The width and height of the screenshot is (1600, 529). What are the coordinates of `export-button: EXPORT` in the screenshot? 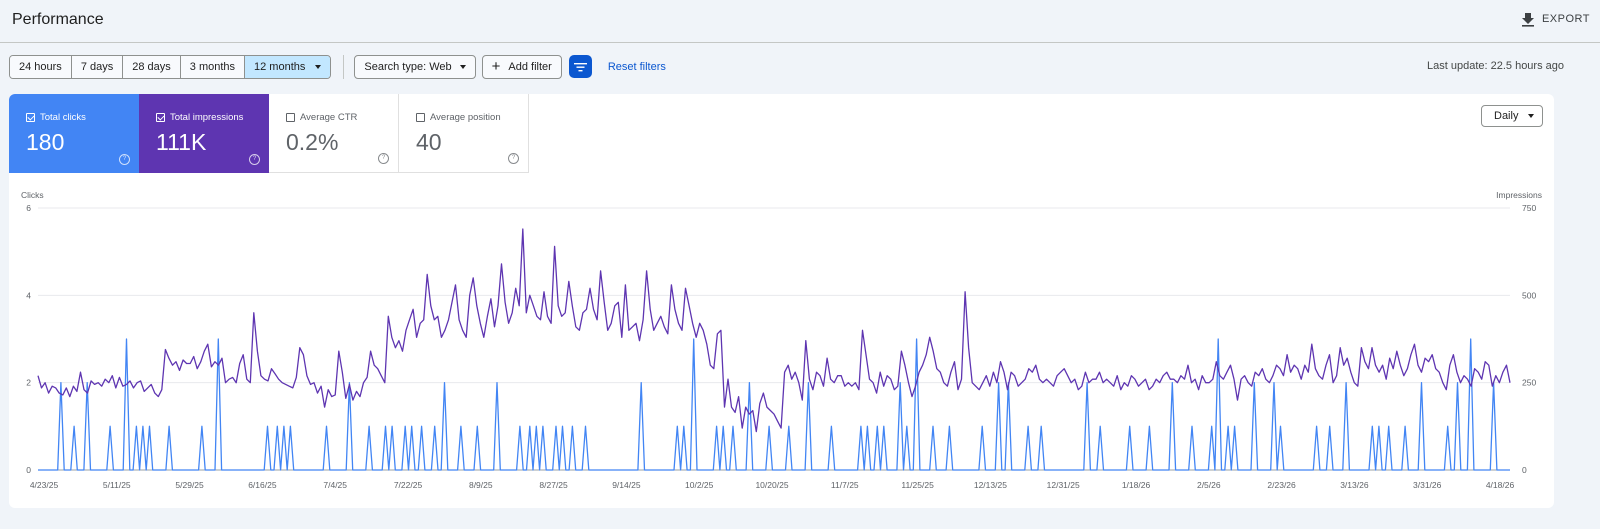 It's located at (1555, 19).